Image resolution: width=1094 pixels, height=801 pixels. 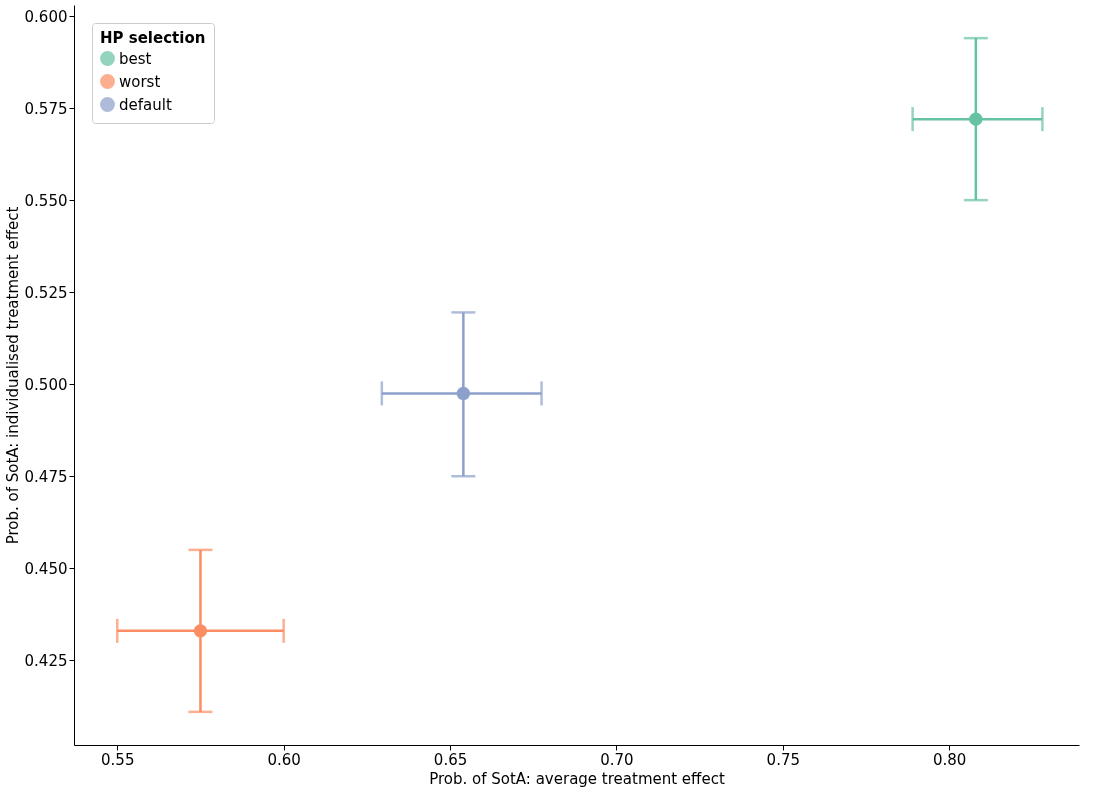 I want to click on y-axis-title: Prob. of SotA: individualised treatment effect, so click(x=12, y=375).